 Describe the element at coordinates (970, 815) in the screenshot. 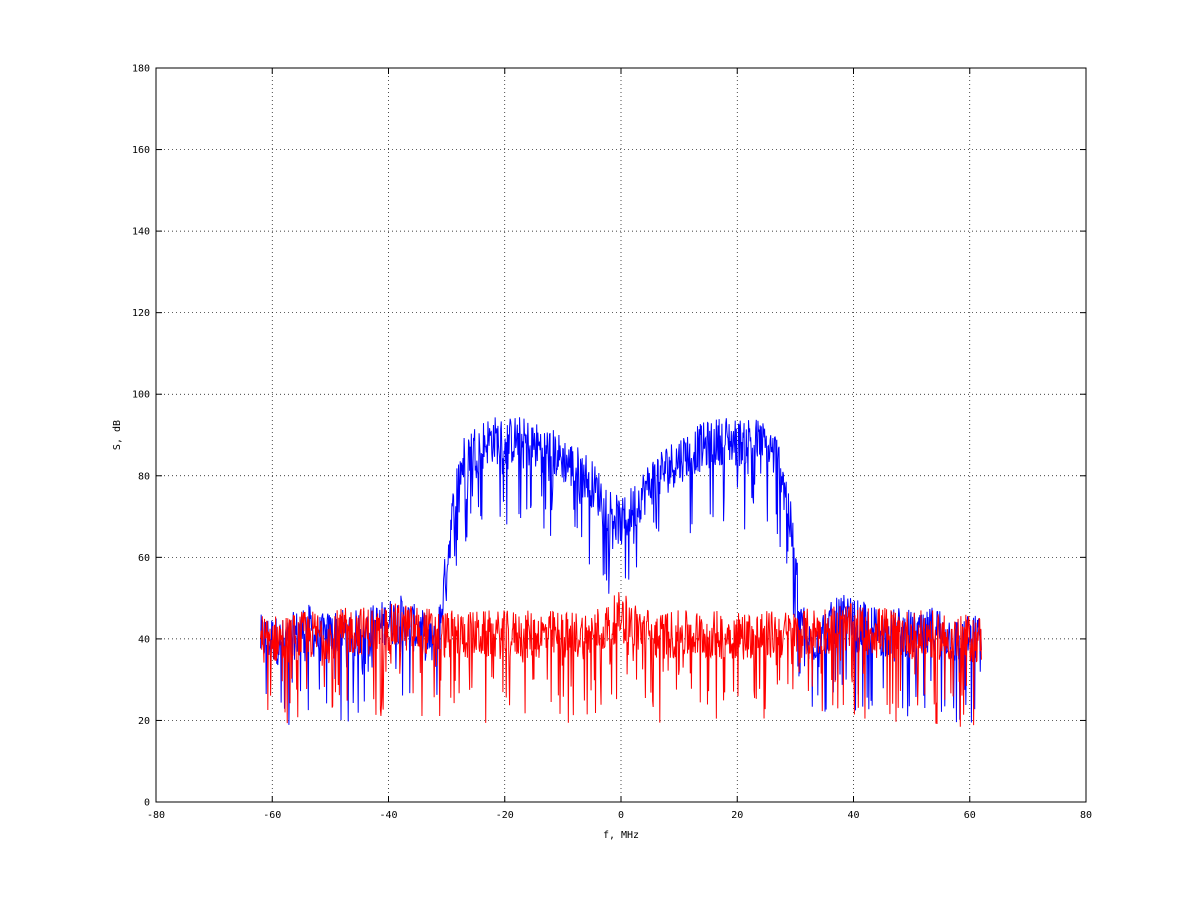

I see `x-tick-label: 60` at that location.